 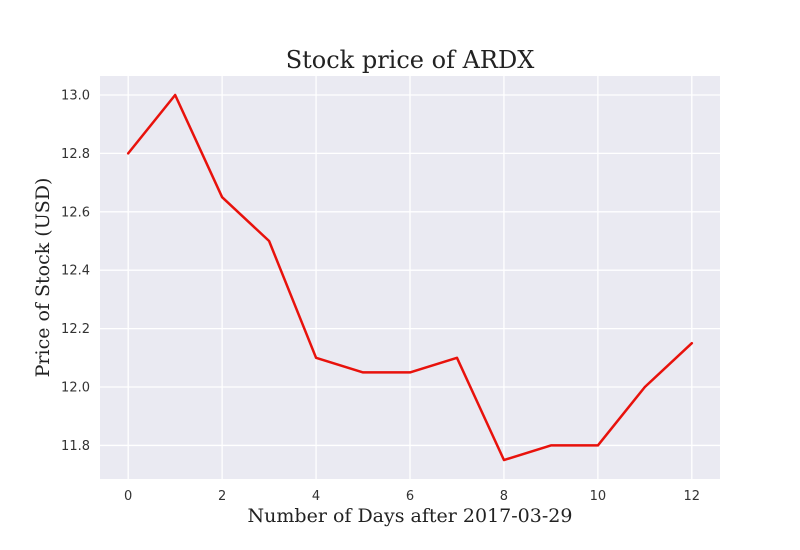 What do you see at coordinates (410, 516) in the screenshot?
I see `x-axis-label: Number of Days after 2017-03-29` at bounding box center [410, 516].